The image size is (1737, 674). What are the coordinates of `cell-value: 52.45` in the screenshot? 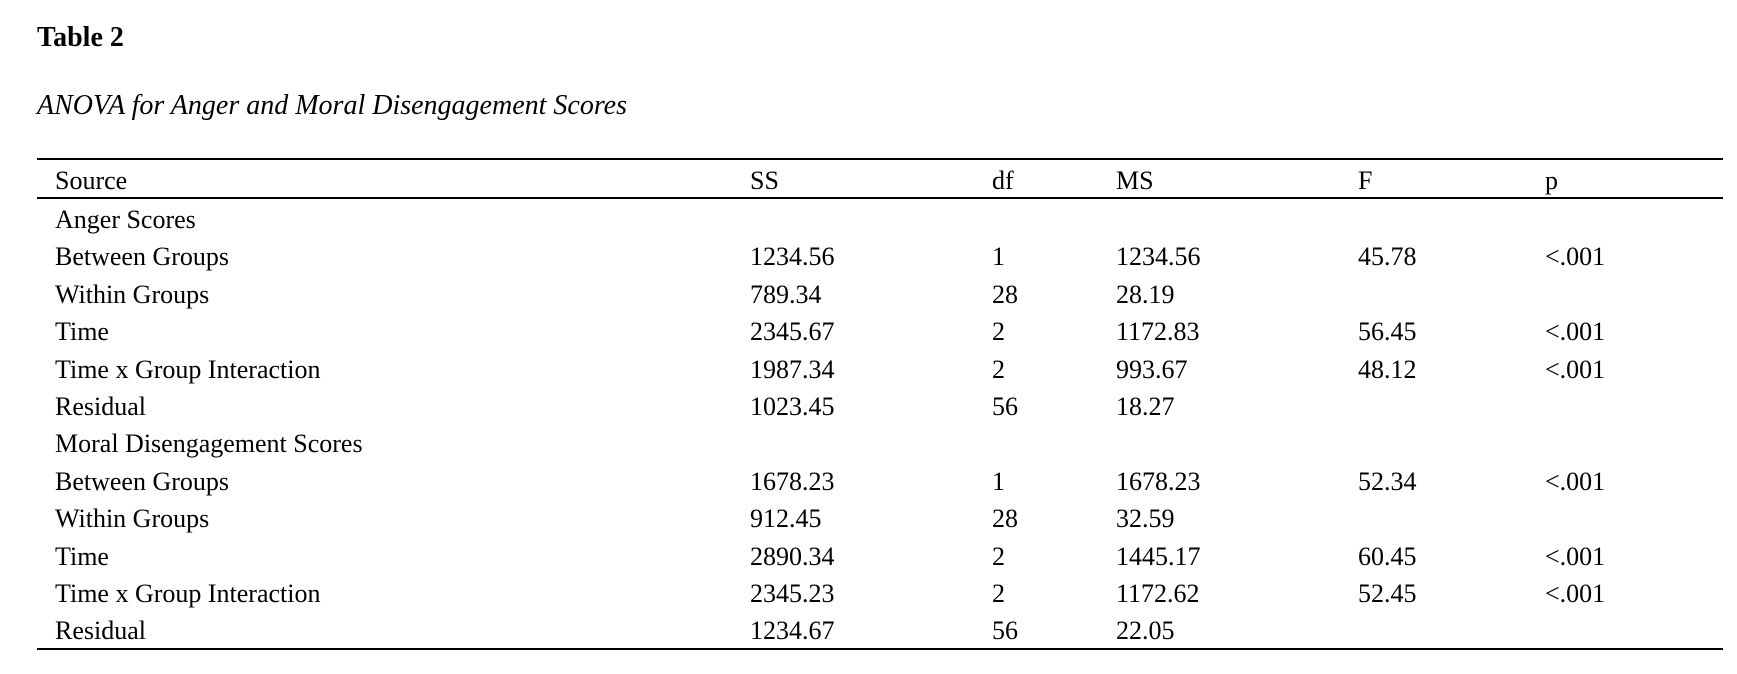 It's located at (1387, 593).